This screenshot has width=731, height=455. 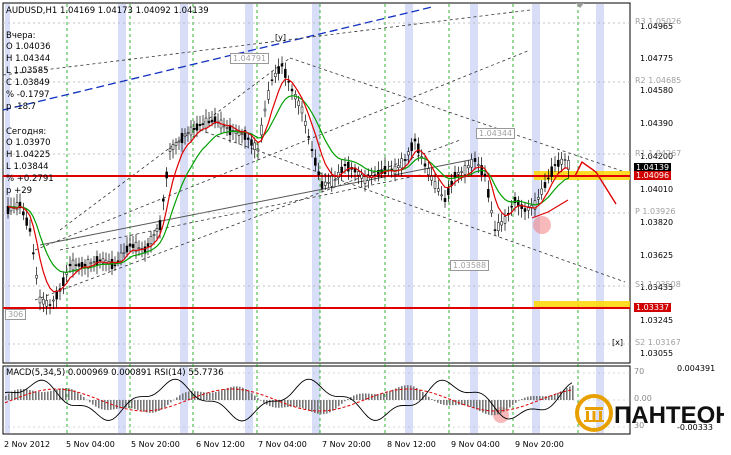 What do you see at coordinates (30, 179) in the screenshot?
I see `today-percent: % +0.2791` at bounding box center [30, 179].